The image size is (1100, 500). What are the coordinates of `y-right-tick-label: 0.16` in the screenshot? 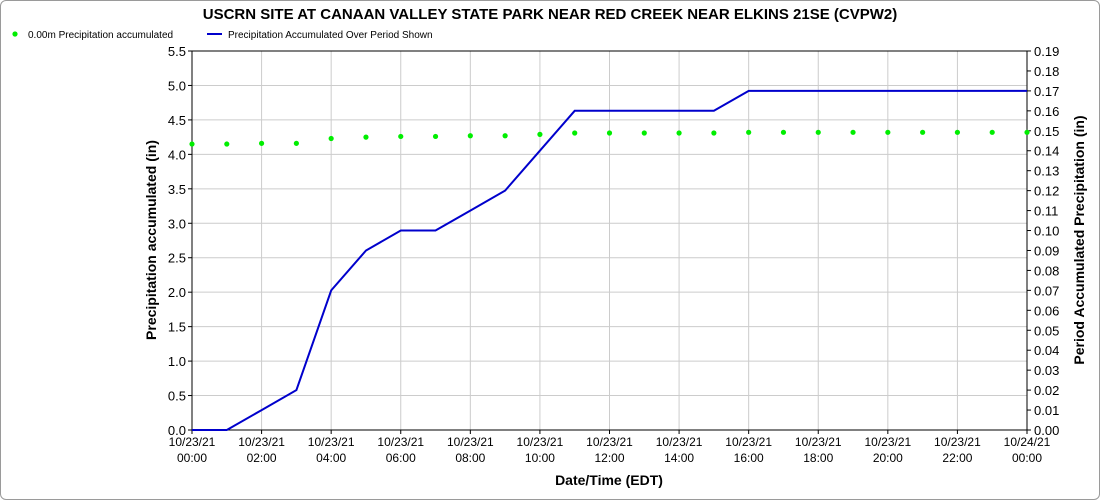 It's located at (1046, 111).